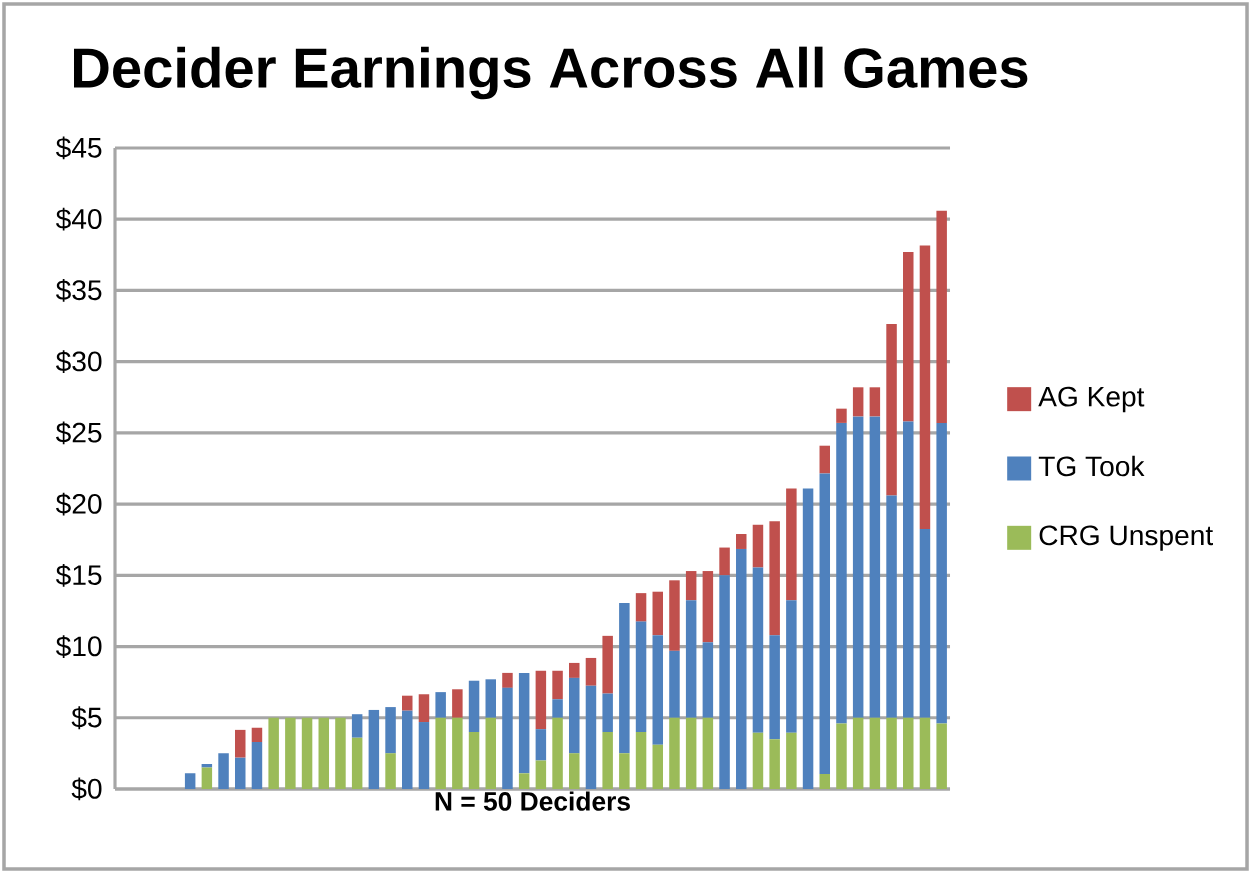 Image resolution: width=1251 pixels, height=873 pixels. I want to click on y-tick-label: $5, so click(86, 718).